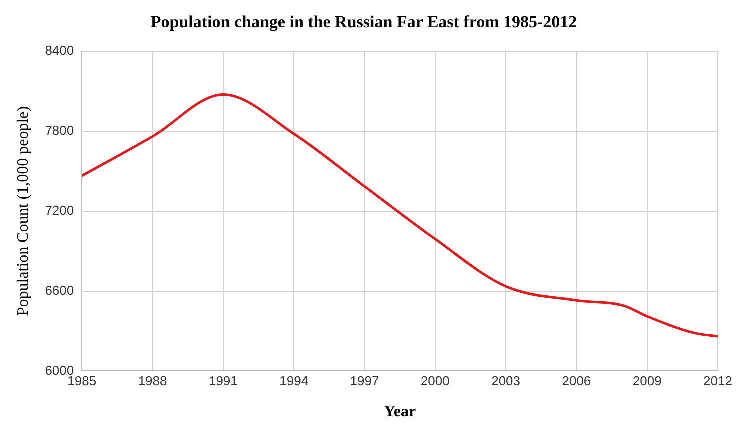 Image resolution: width=743 pixels, height=431 pixels. Describe the element at coordinates (59, 290) in the screenshot. I see `y-tick-label: 6600` at that location.